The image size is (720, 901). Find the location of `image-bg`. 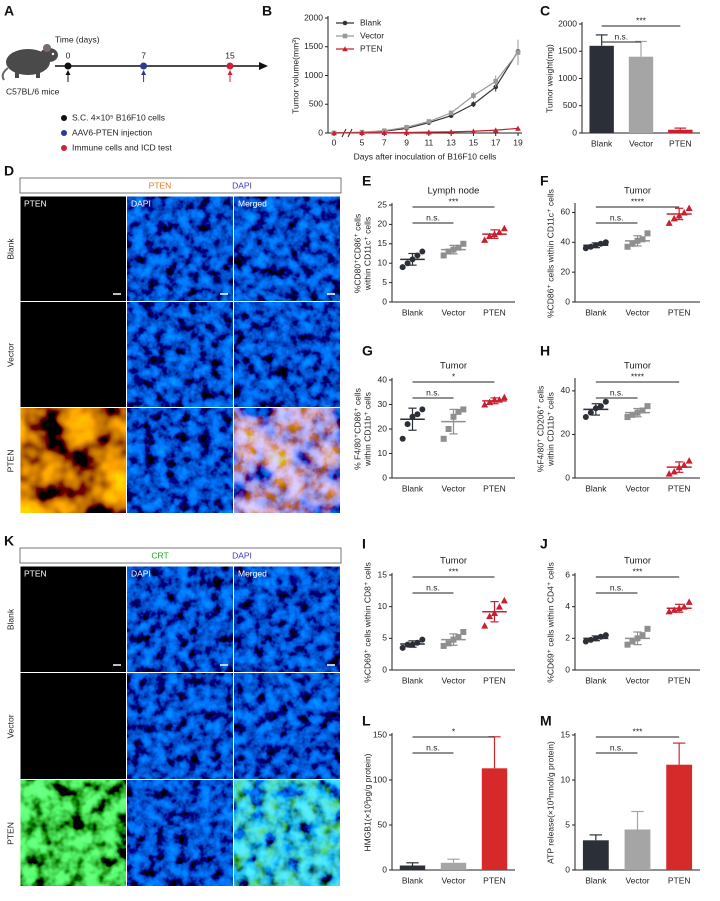

image-bg is located at coordinates (73, 619).